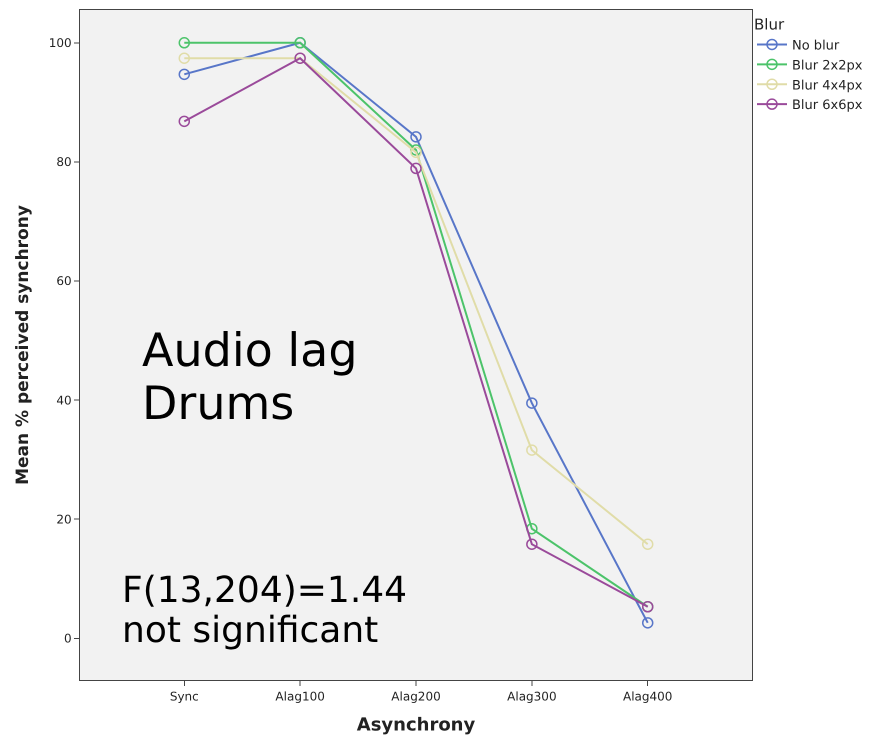 This screenshot has width=878, height=744. Describe the element at coordinates (23, 345) in the screenshot. I see `y-axis-title: Mean % perceived synchrony` at that location.